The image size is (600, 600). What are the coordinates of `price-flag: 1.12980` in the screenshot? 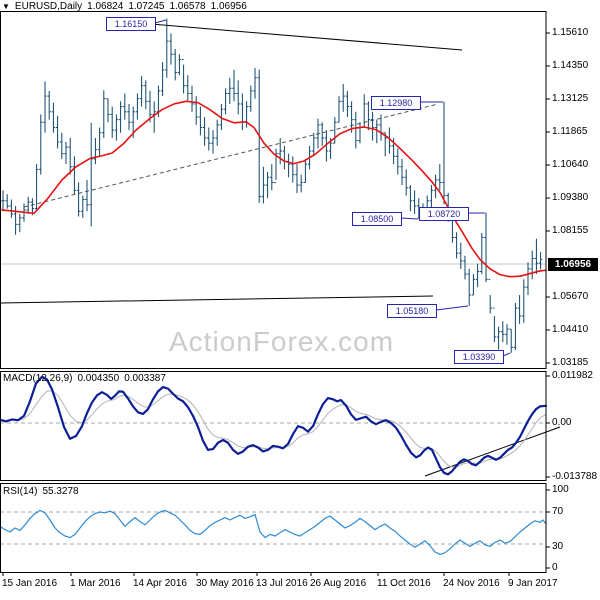 It's located at (396, 103).